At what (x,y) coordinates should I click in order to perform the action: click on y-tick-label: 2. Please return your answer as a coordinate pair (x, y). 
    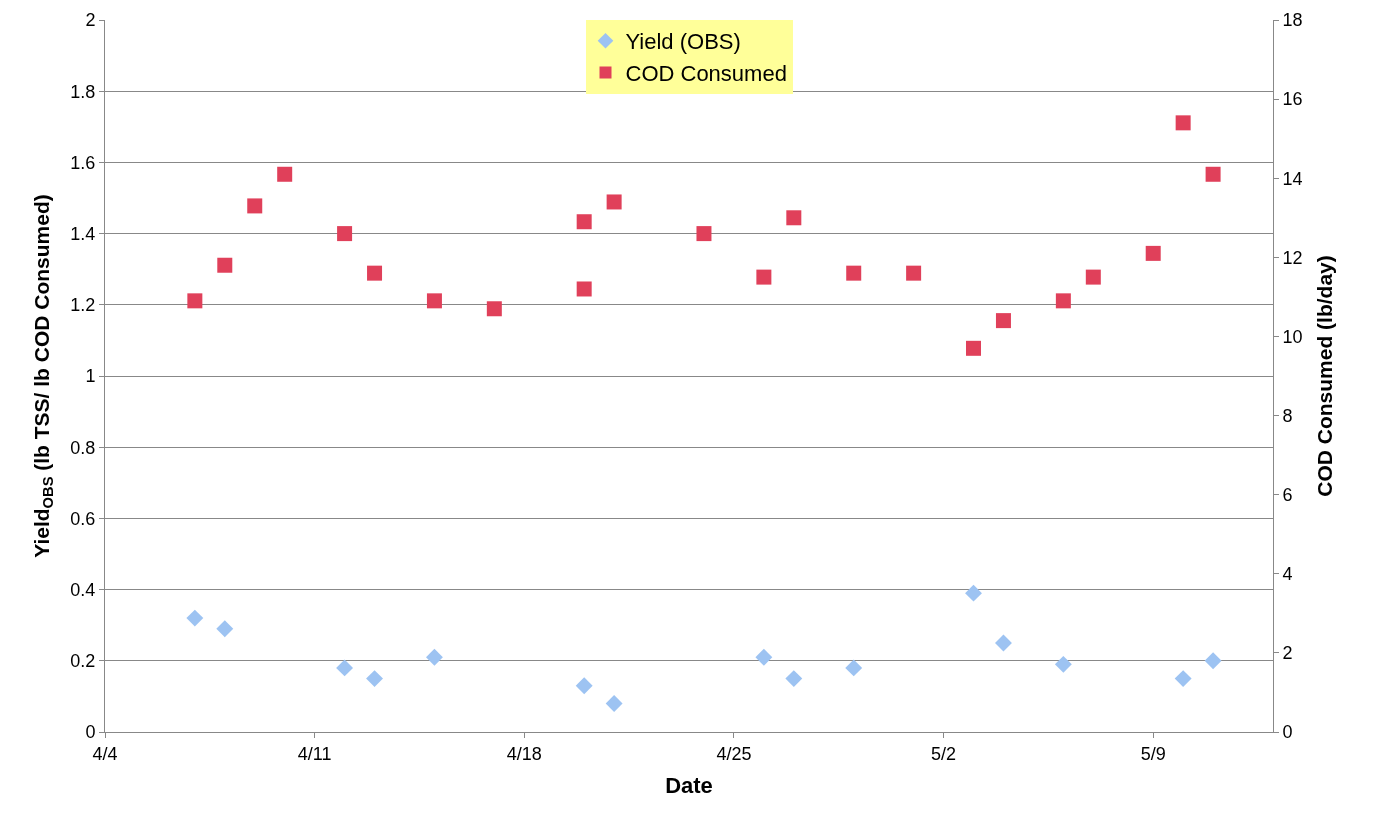
    Looking at the image, I should click on (90, 20).